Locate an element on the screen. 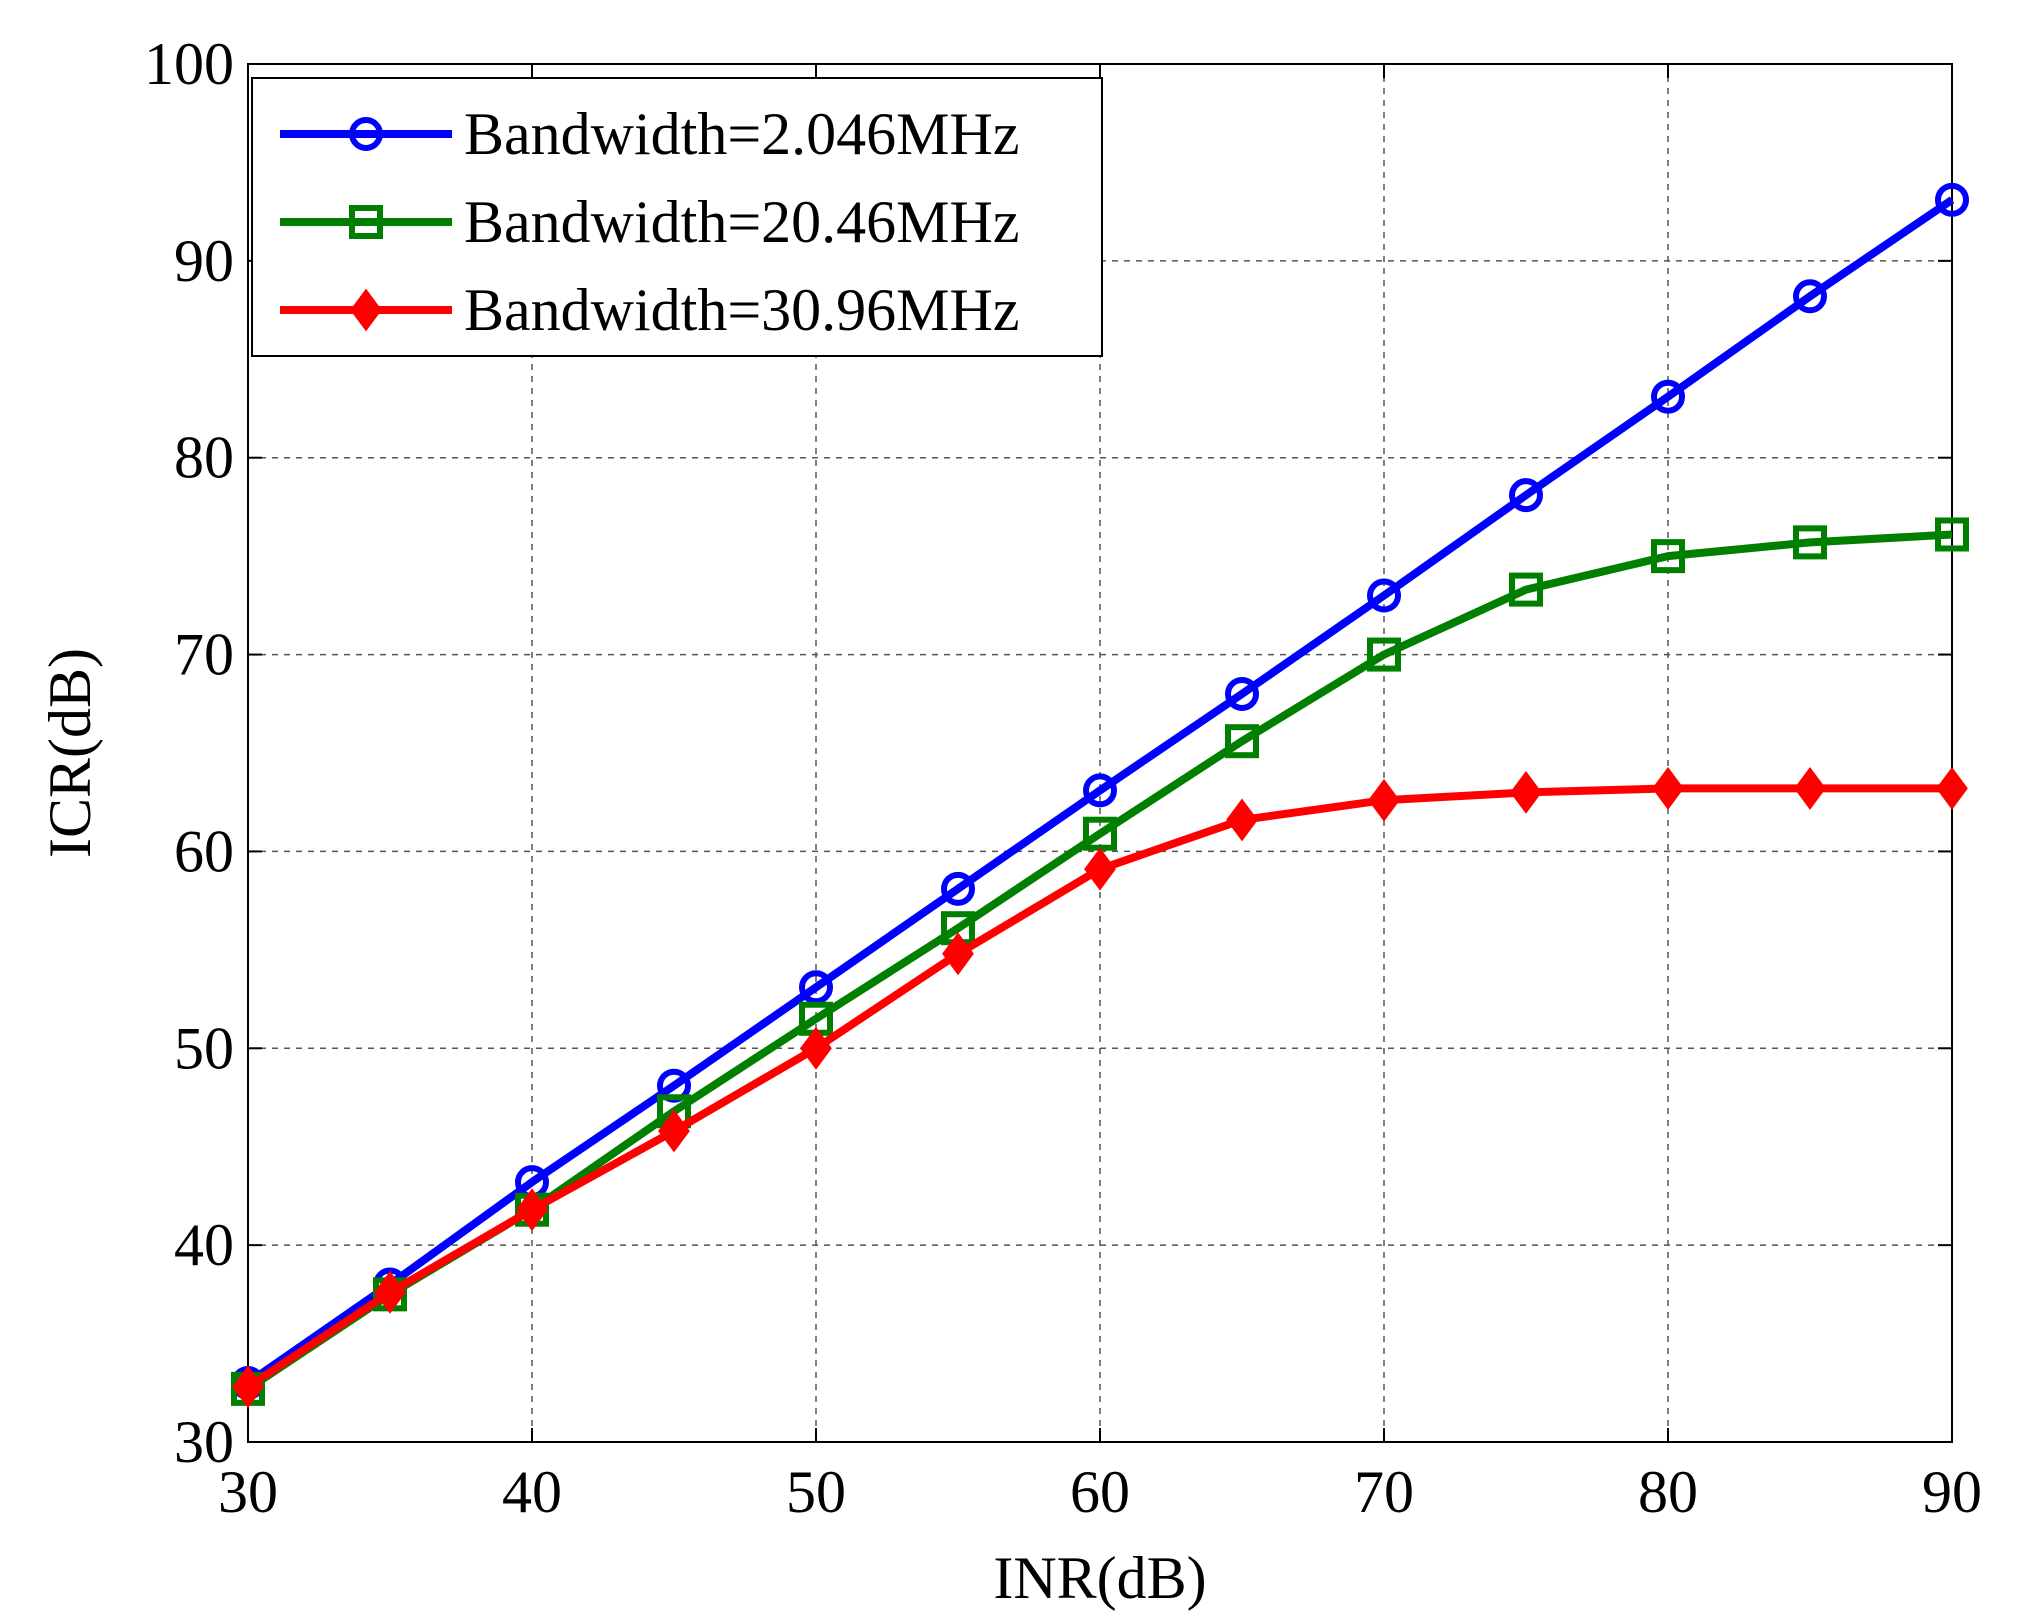 The width and height of the screenshot is (2023, 1613). y-tick-label: 100 is located at coordinates (189, 64).